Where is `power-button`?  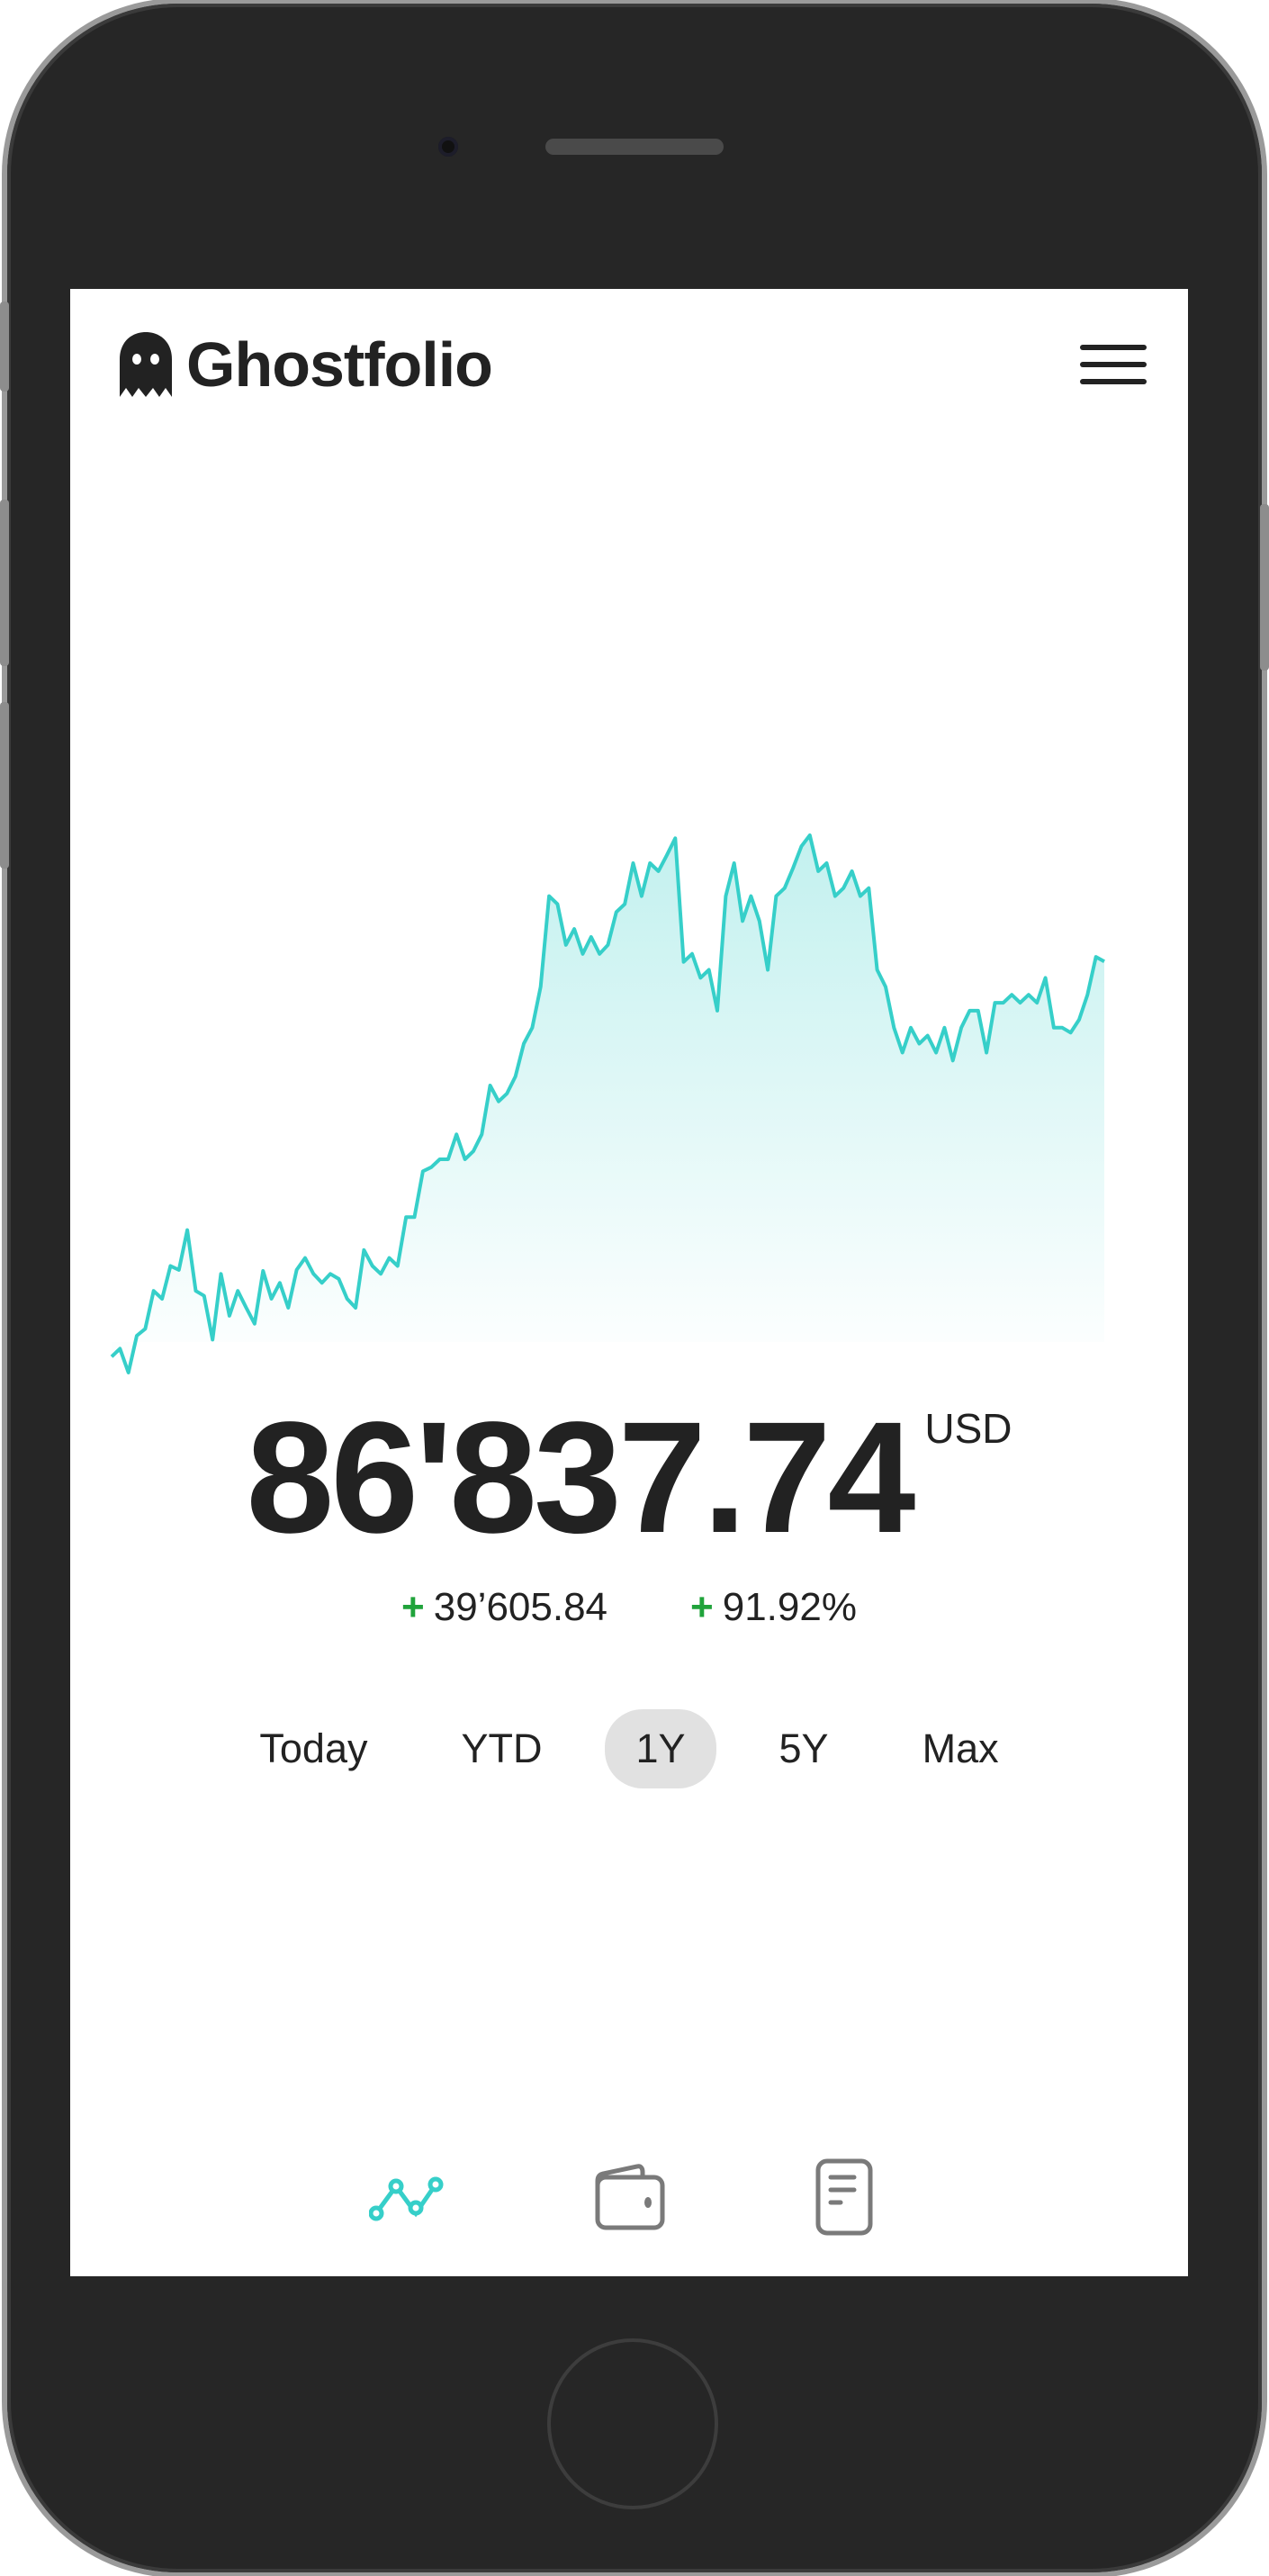 power-button is located at coordinates (1264, 587).